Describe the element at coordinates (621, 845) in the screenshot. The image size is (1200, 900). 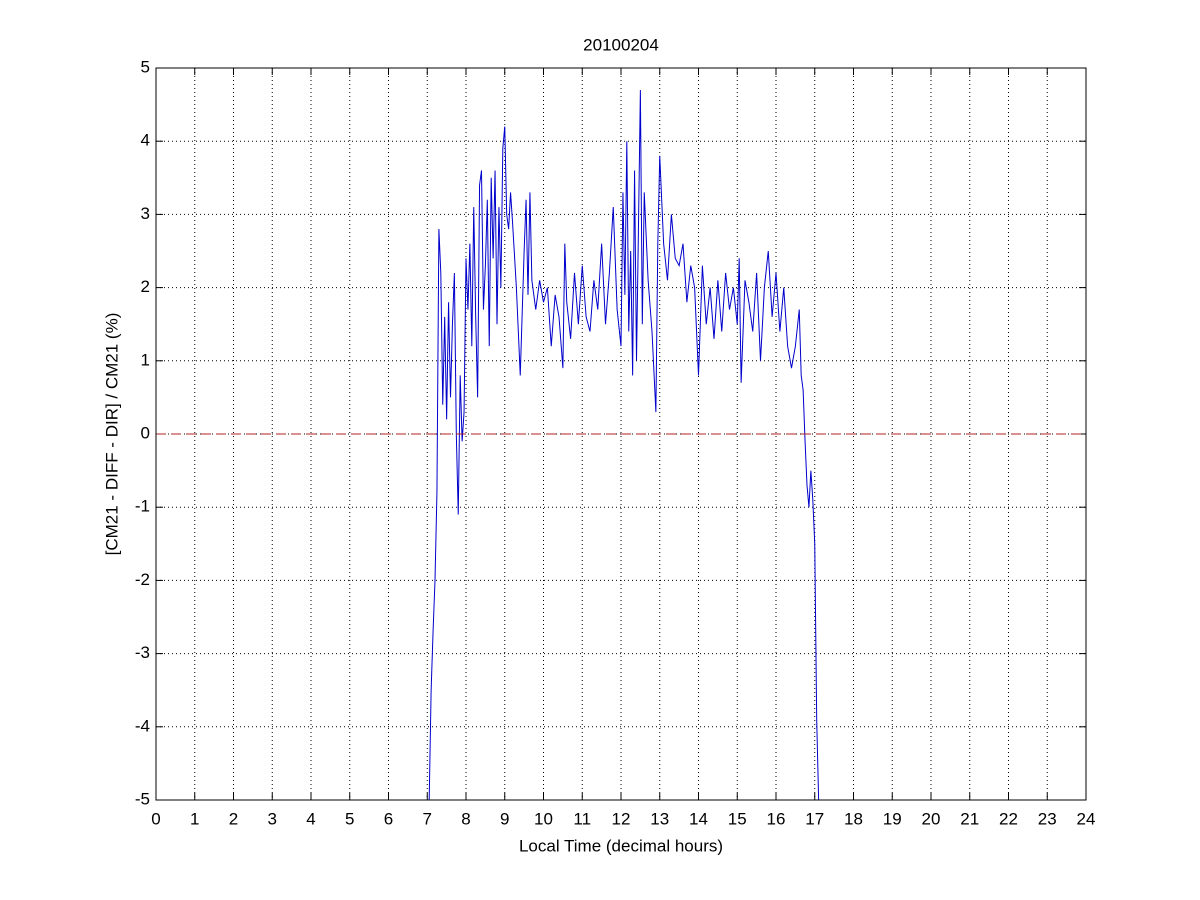
I see `x-axis-label: Local Time (decimal hours)` at that location.